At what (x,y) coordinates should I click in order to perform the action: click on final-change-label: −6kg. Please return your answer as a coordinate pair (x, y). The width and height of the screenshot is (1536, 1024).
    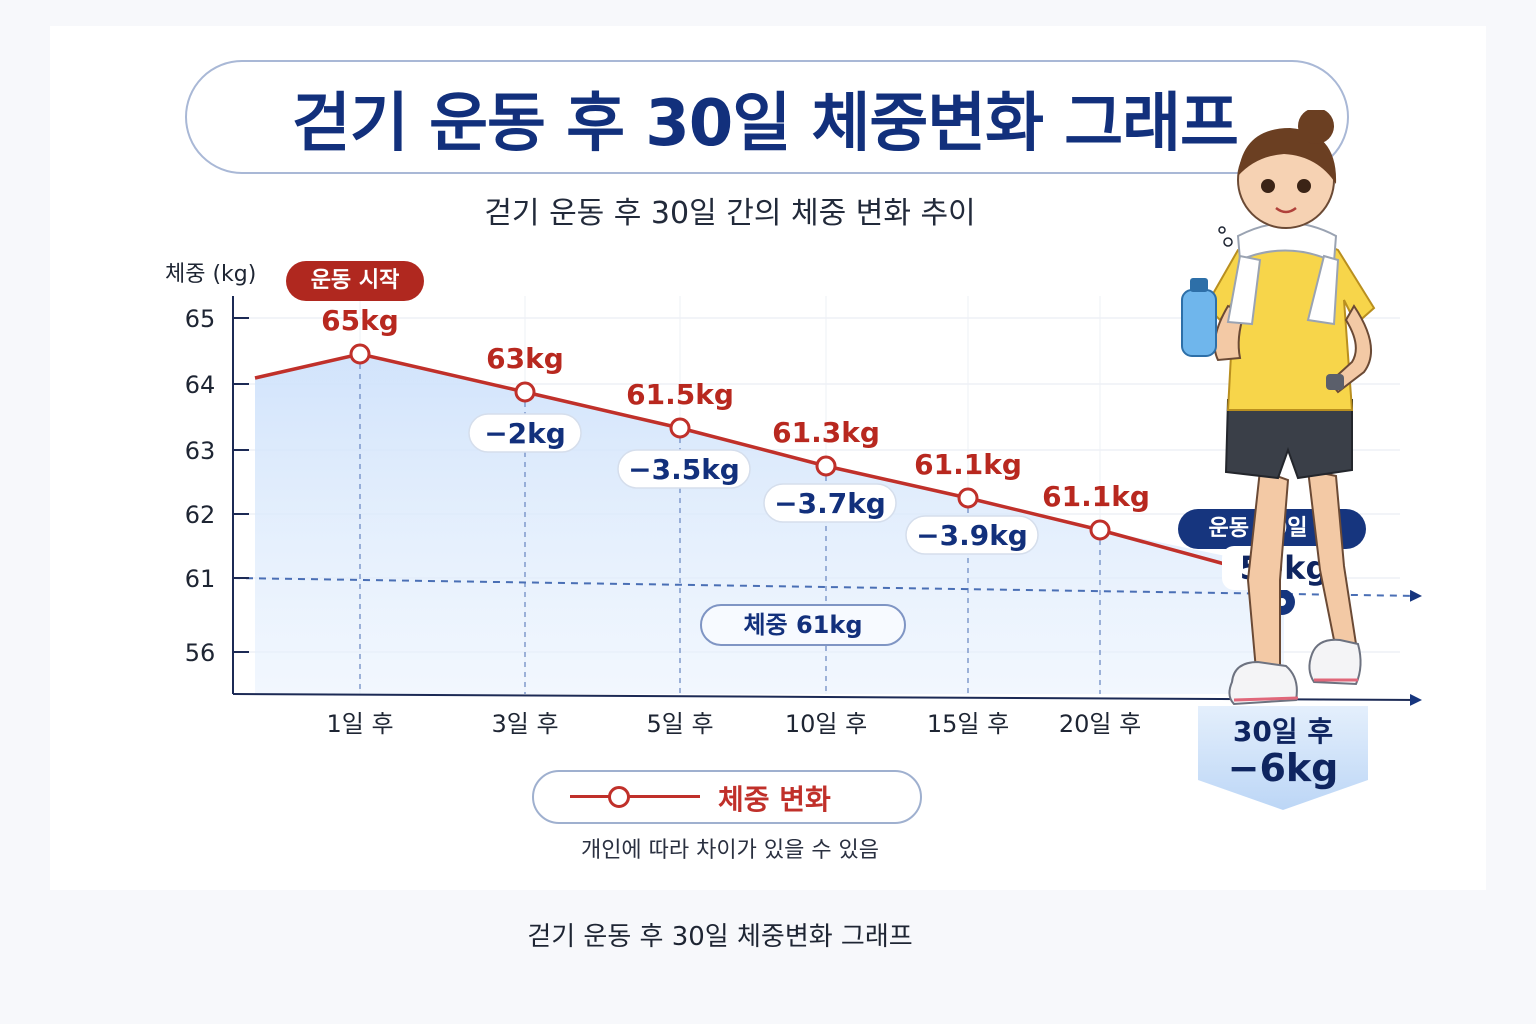
    Looking at the image, I should click on (1283, 768).